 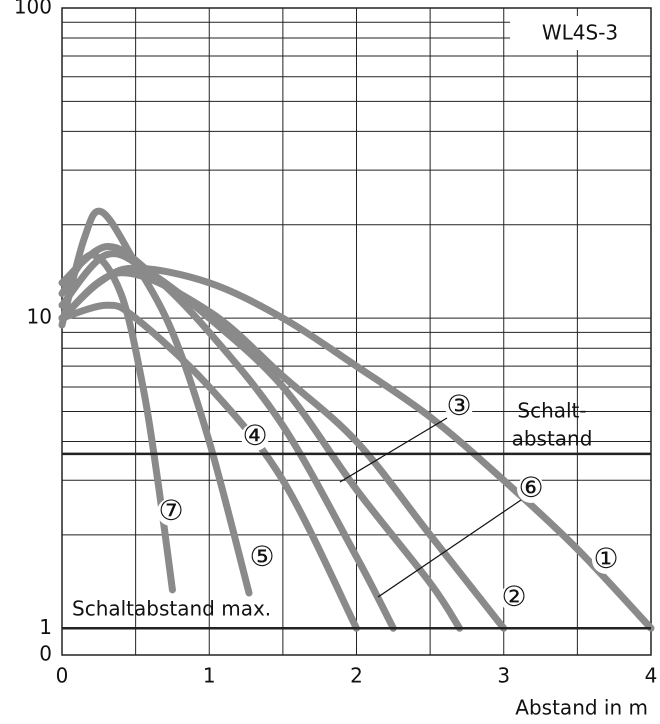 What do you see at coordinates (503, 676) in the screenshot?
I see `x-tick-label: 3` at bounding box center [503, 676].